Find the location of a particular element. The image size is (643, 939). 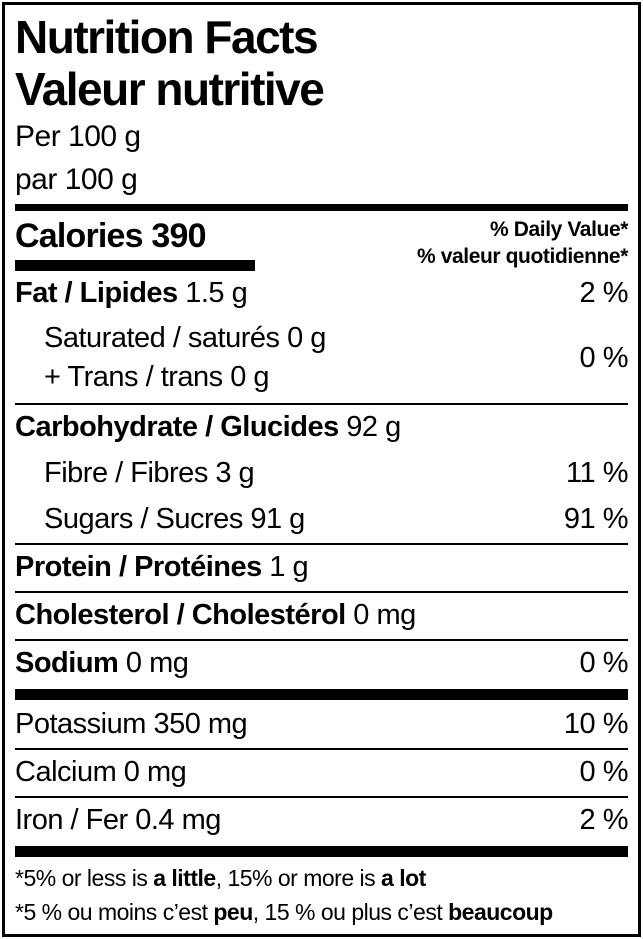

calories-block: Calories 390 is located at coordinates (135, 243).